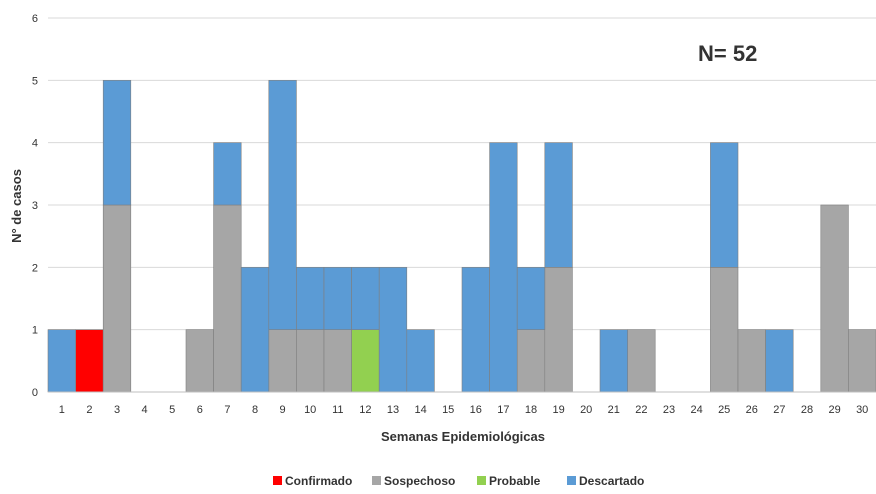 Image resolution: width=876 pixels, height=494 pixels. I want to click on x-tick-label: 27, so click(779, 410).